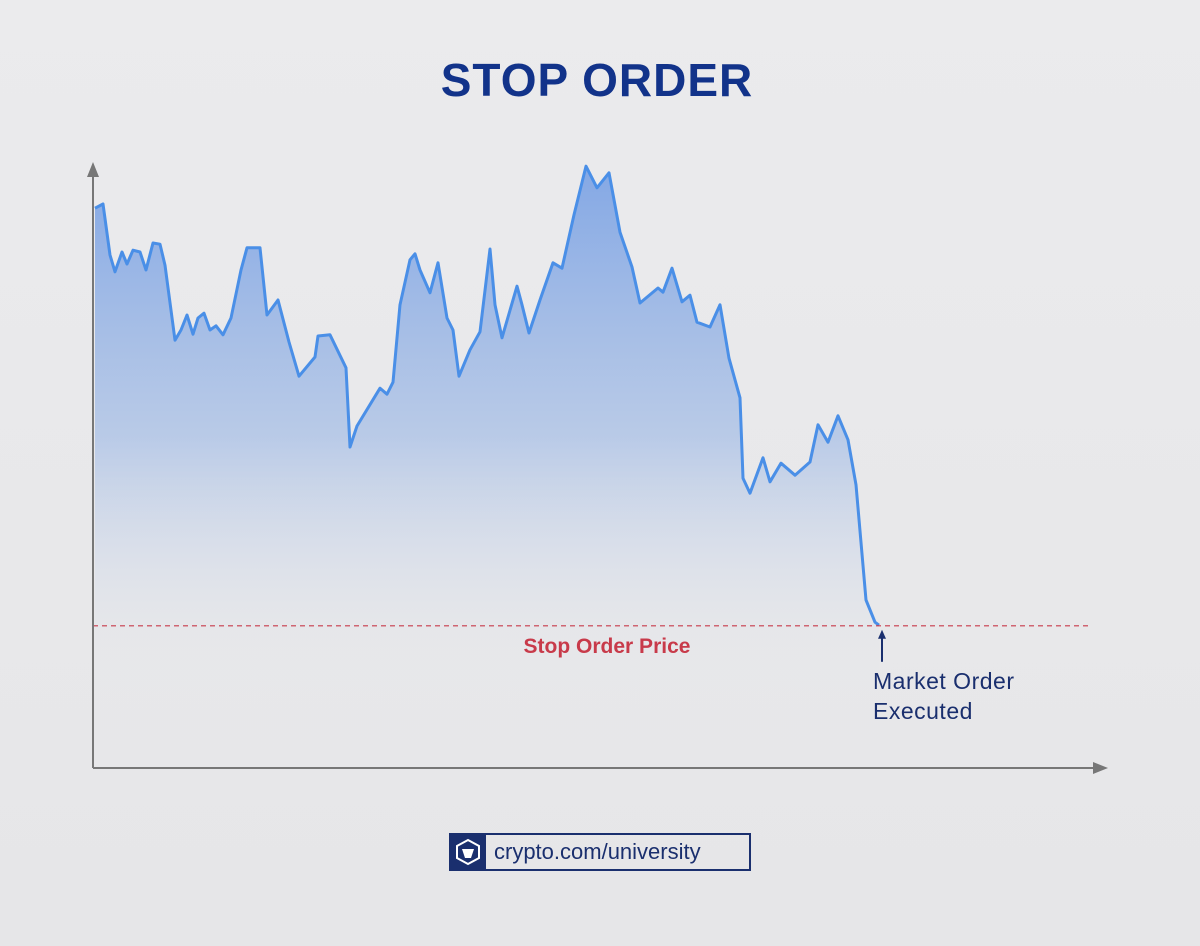 This screenshot has width=1200, height=946. Describe the element at coordinates (1100, 768) in the screenshot. I see `x-arrow` at that location.